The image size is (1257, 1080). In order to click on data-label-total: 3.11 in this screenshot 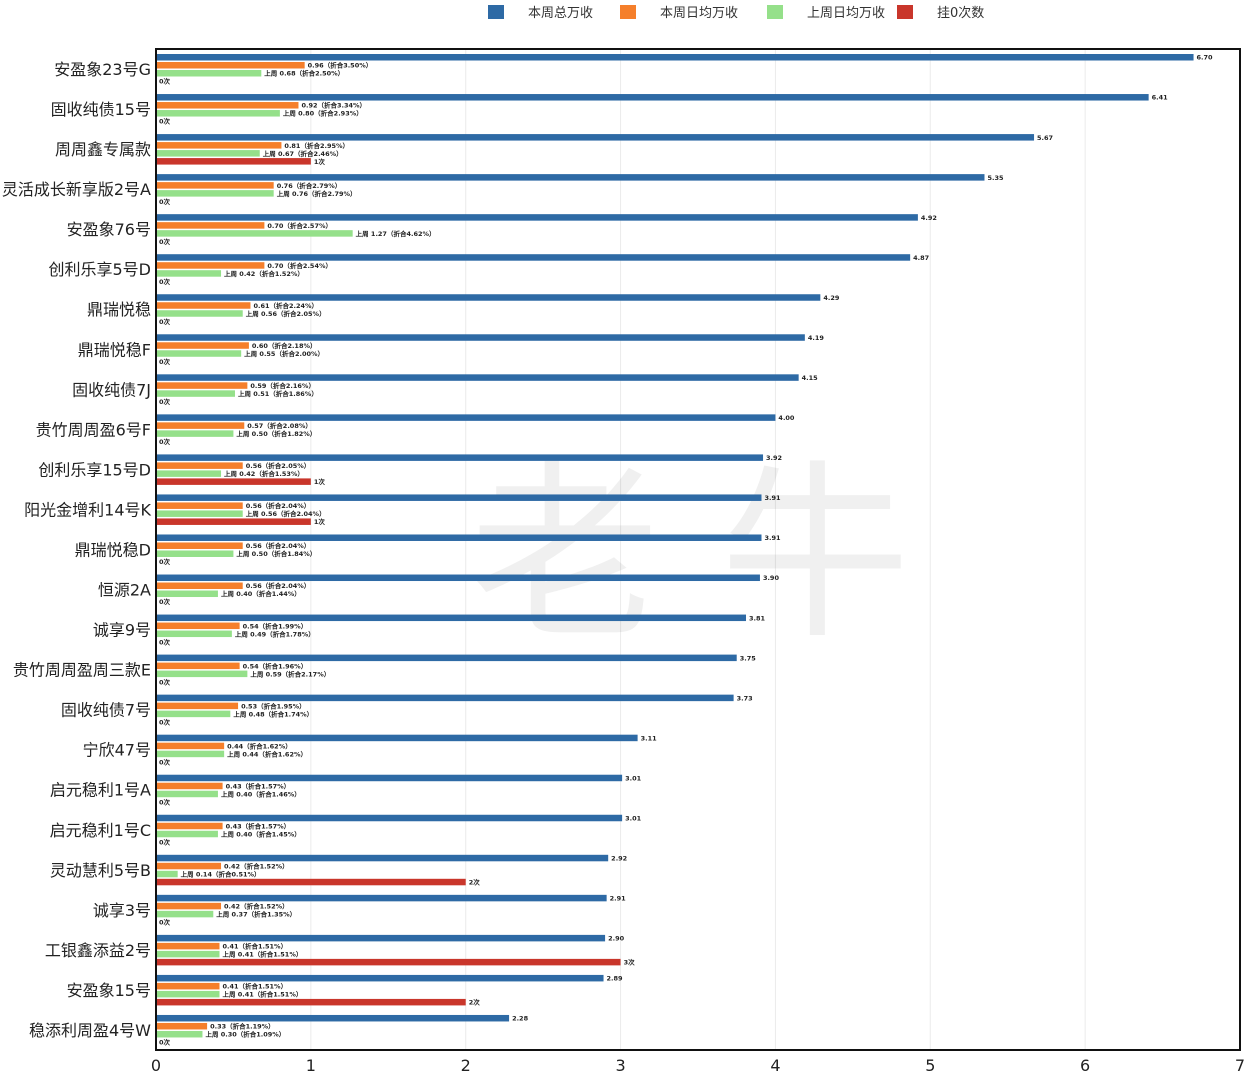, I will do `click(649, 738)`.